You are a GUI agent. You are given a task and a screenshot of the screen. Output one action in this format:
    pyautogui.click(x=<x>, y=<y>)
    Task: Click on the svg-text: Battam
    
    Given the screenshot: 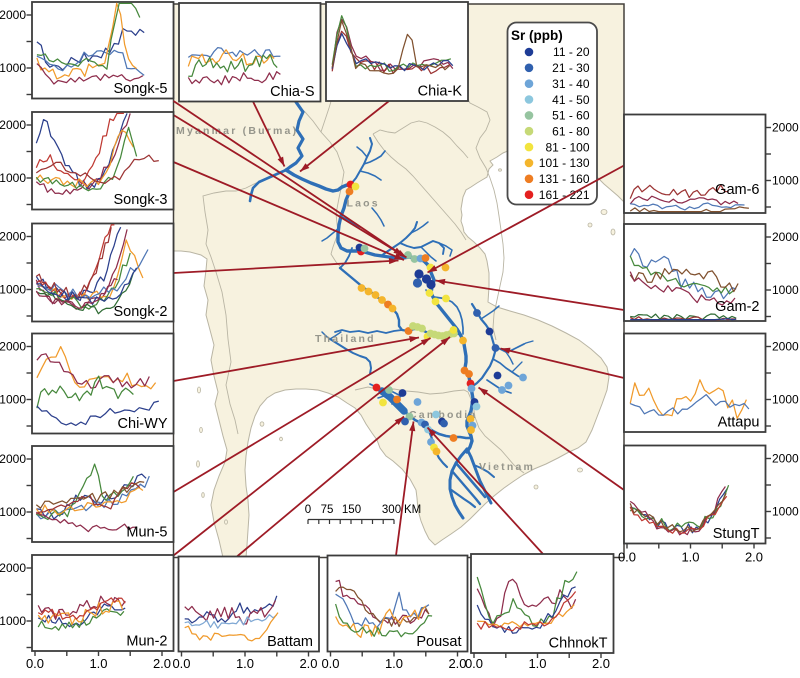 What is the action you would take?
    pyautogui.click(x=290, y=642)
    